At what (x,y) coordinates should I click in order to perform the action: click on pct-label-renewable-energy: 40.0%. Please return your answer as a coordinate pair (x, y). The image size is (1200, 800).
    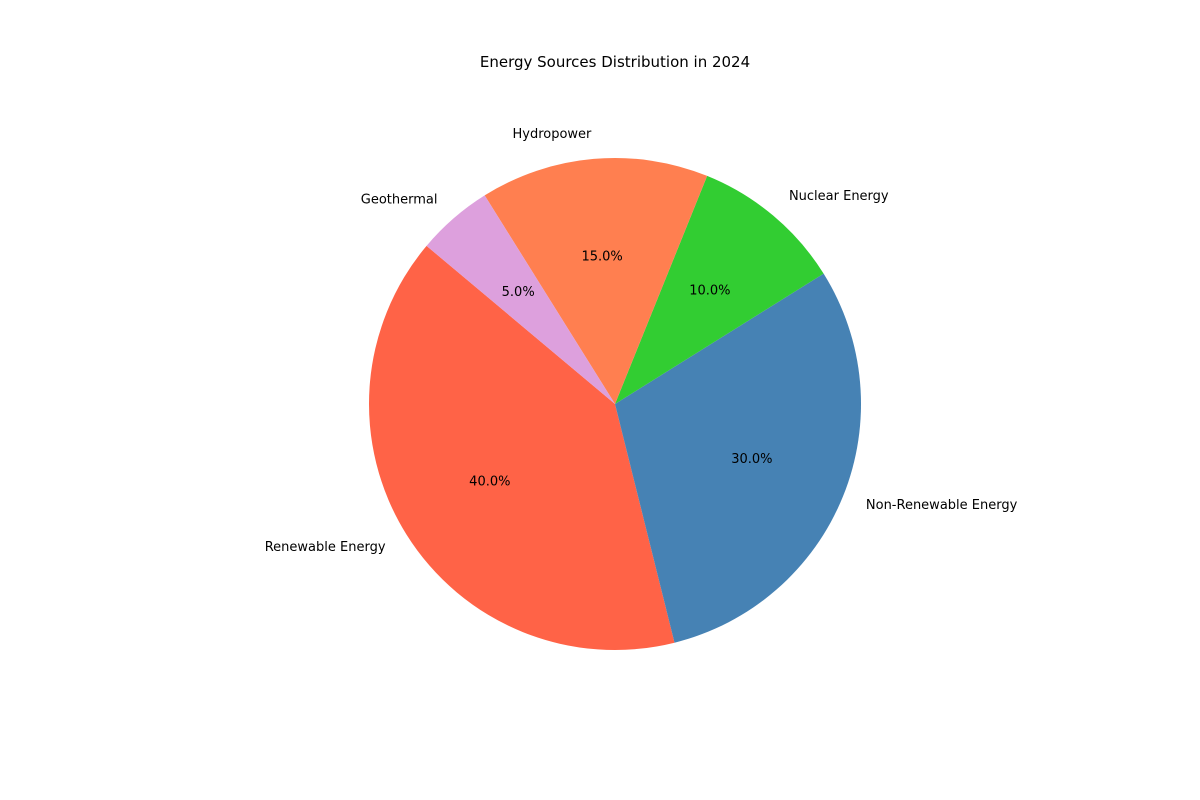
    Looking at the image, I should click on (489, 482).